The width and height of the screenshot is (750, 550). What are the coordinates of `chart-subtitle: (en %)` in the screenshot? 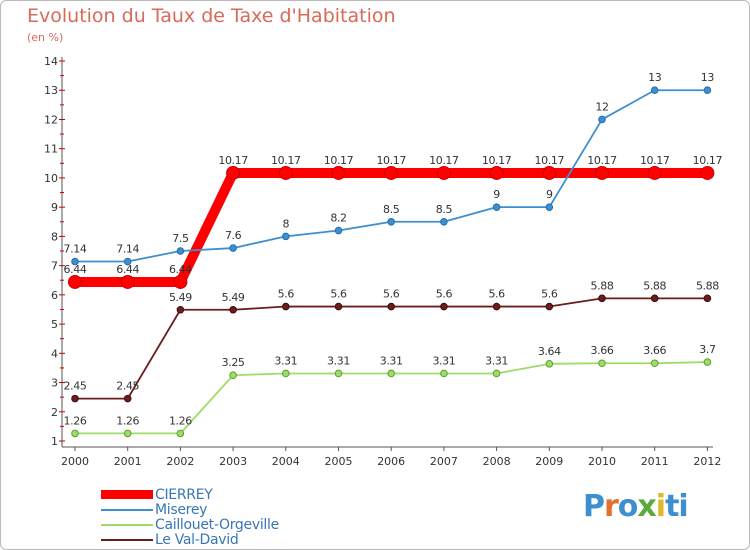 It's located at (45, 37).